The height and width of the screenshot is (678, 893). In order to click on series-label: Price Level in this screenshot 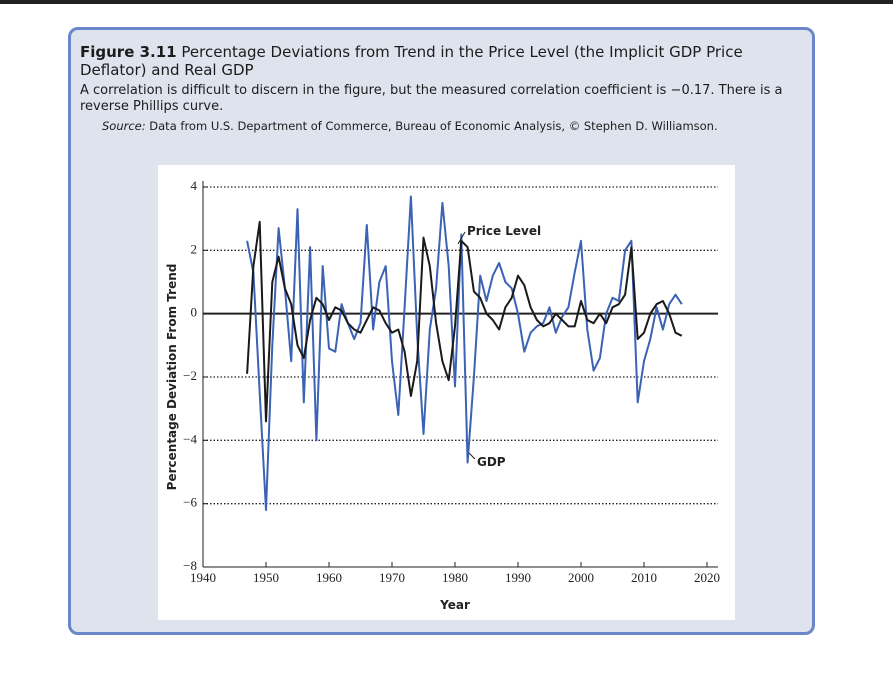, I will do `click(504, 231)`.